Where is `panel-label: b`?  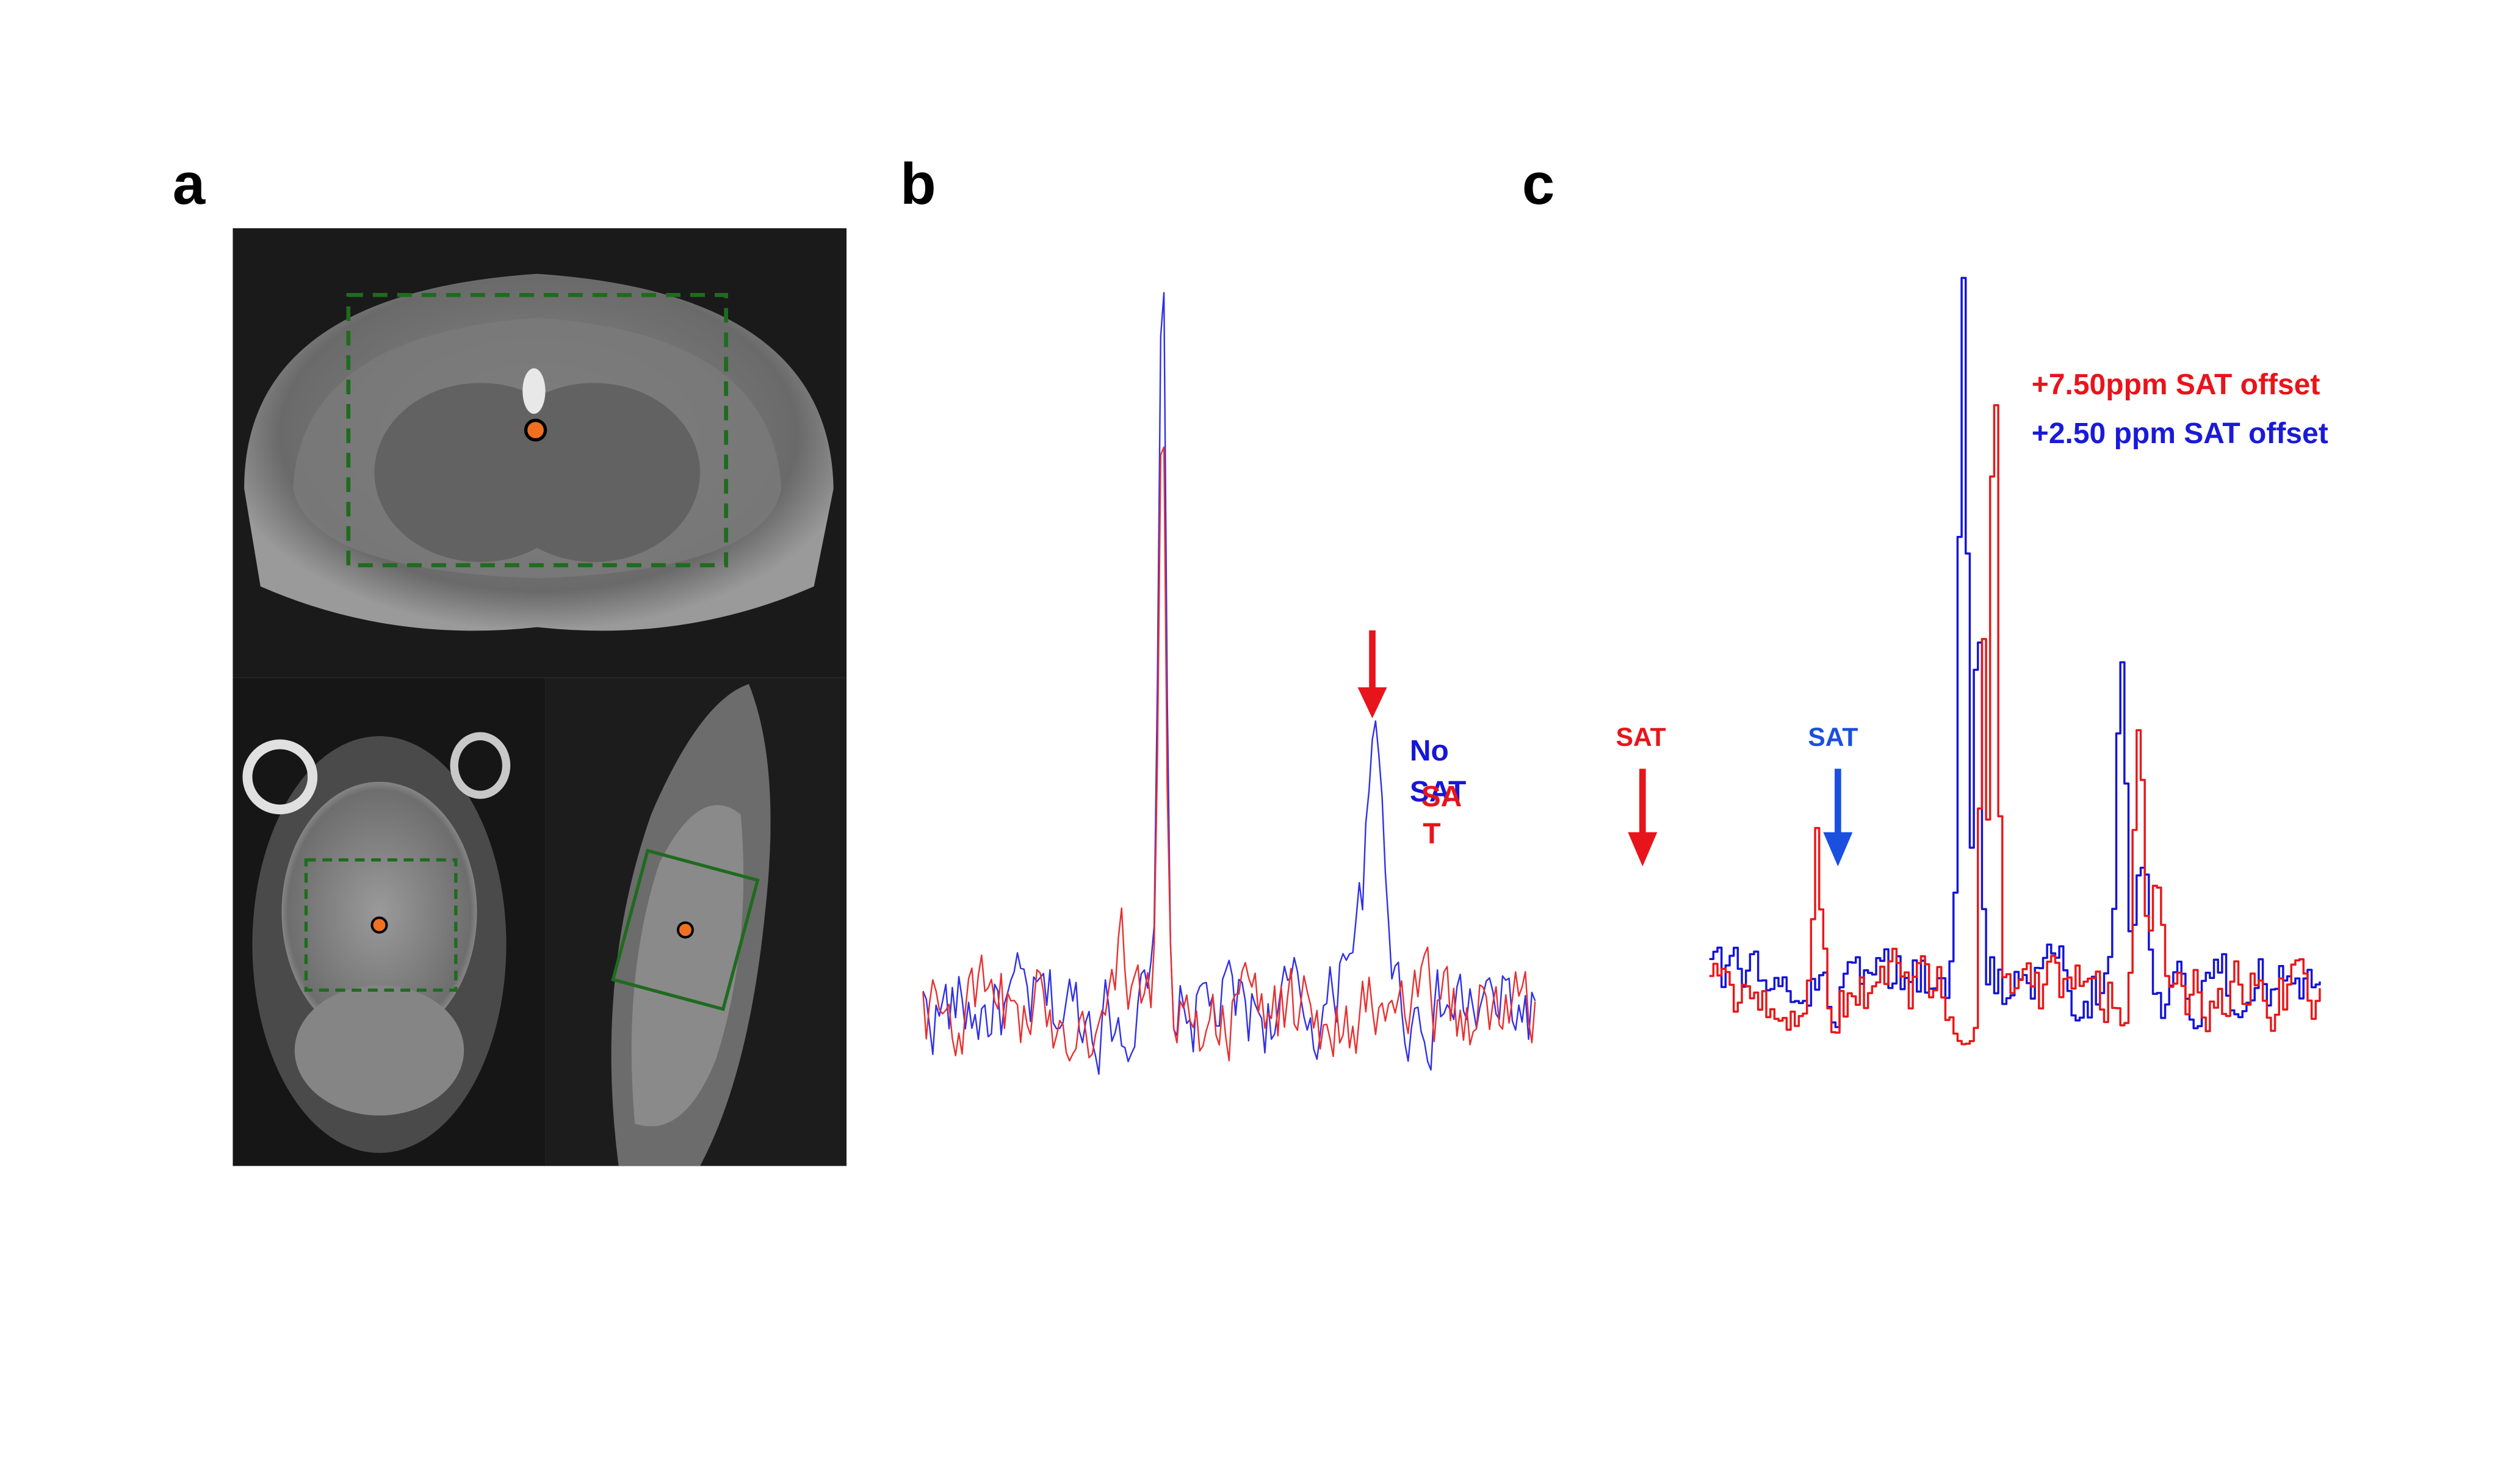 panel-label: b is located at coordinates (918, 184).